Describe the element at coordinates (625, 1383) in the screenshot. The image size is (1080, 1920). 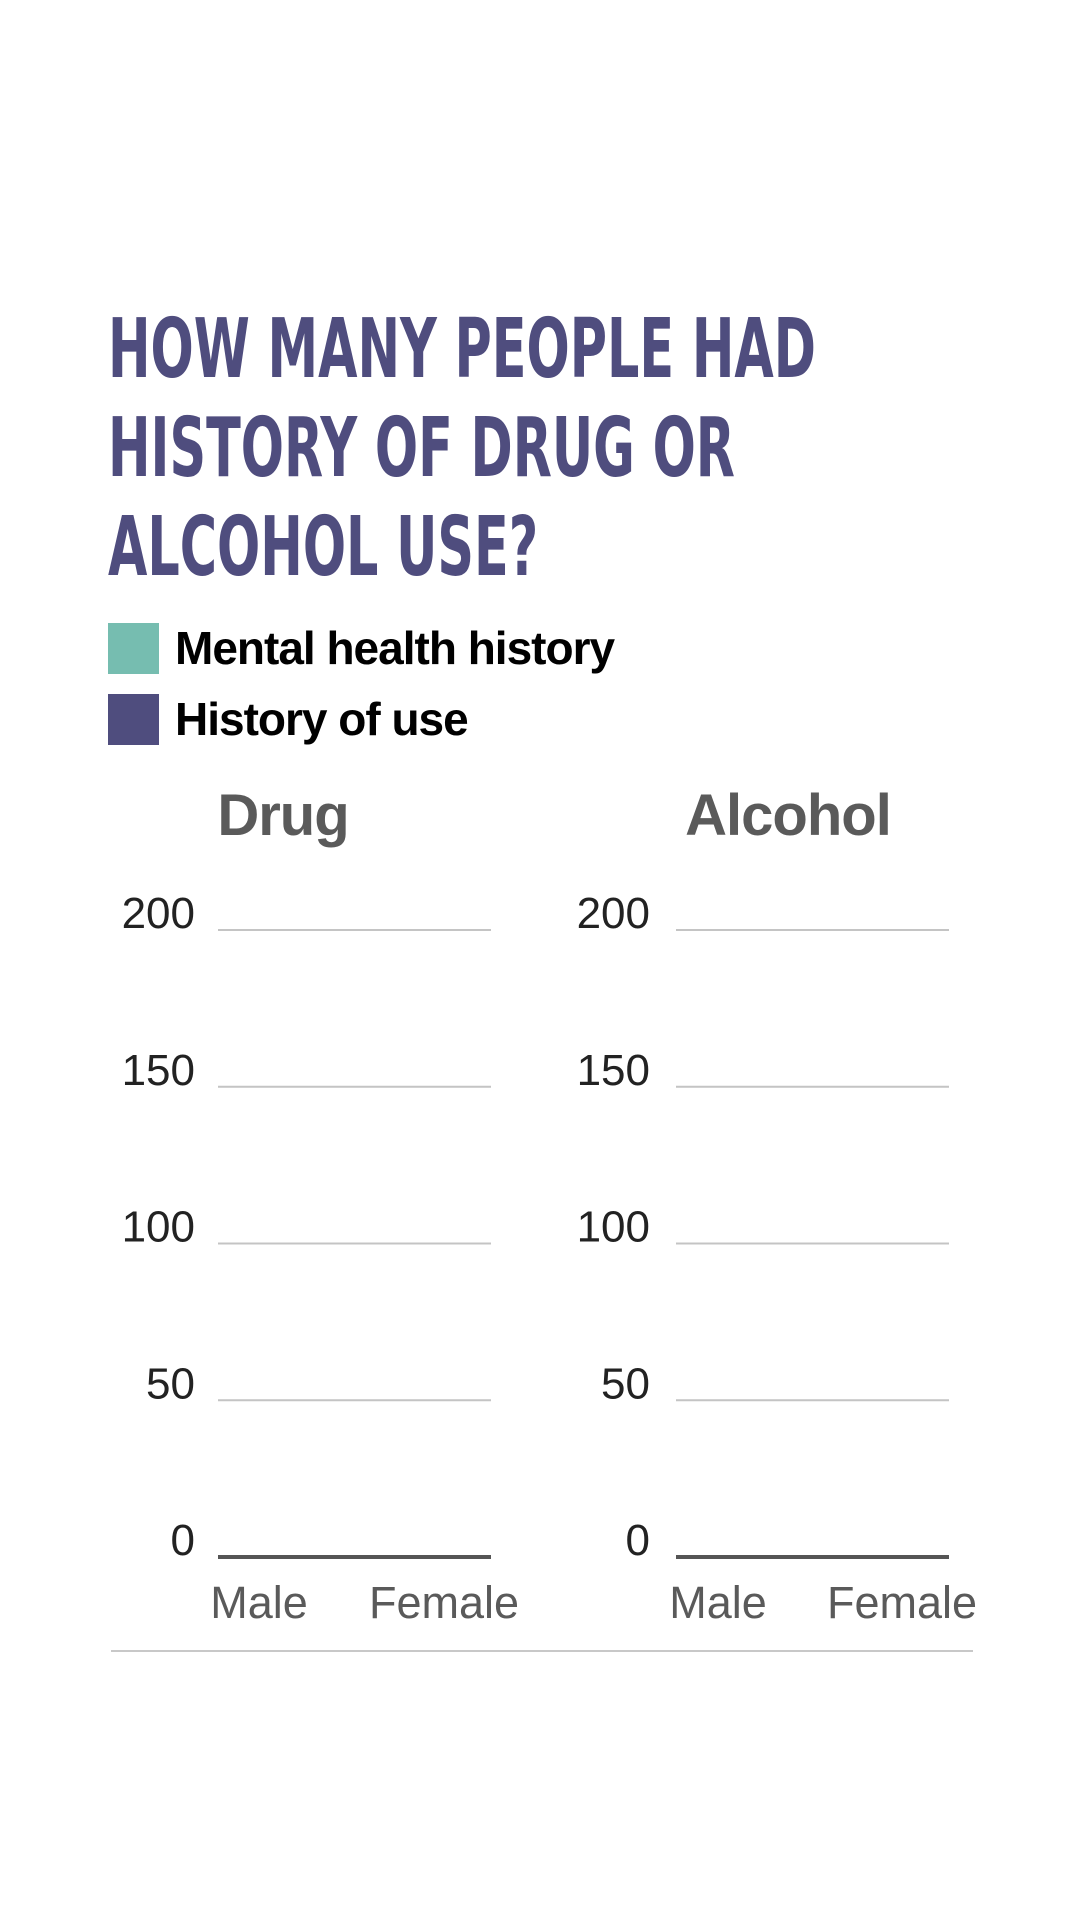
I see `y-tick-label-alcohol-50: 50` at that location.